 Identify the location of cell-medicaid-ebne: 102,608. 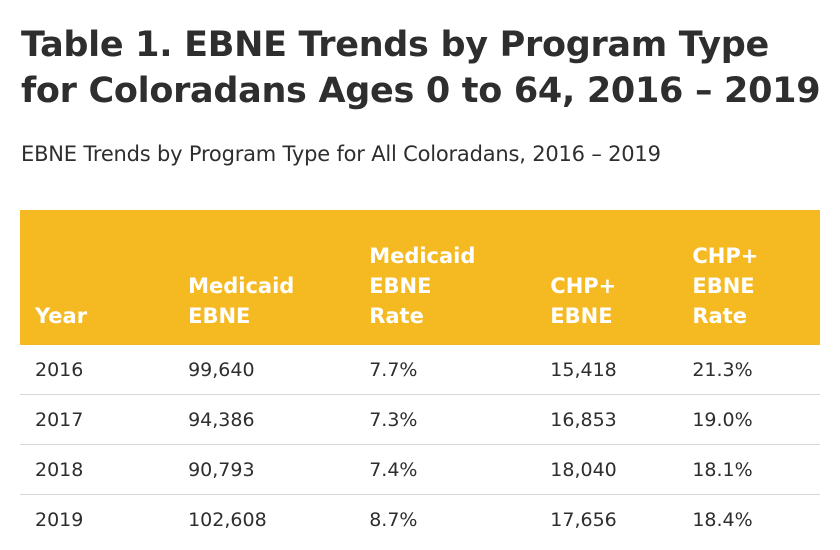
(227, 519).